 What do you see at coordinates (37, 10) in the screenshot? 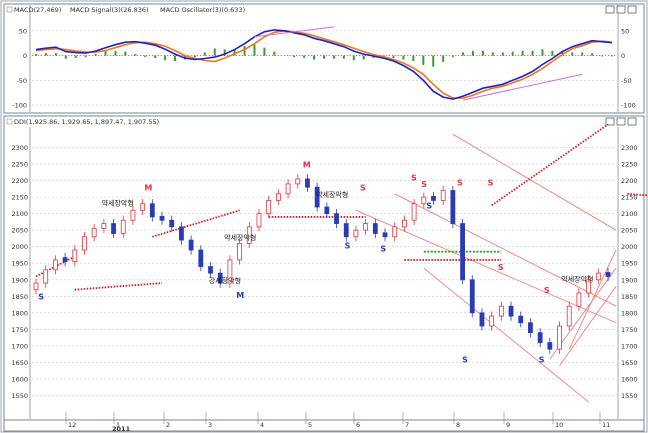
I see `macd-legend-macd: MACD(27.469)` at bounding box center [37, 10].